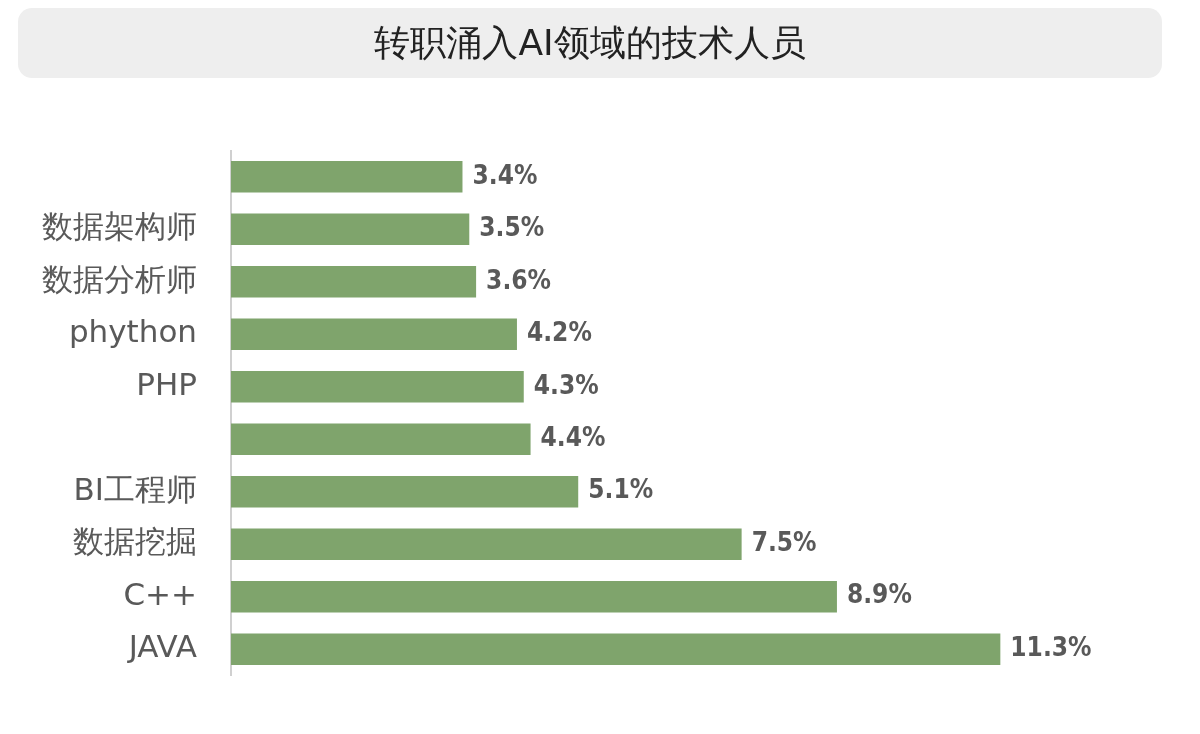 This screenshot has width=1200, height=734. Describe the element at coordinates (161, 646) in the screenshot. I see `y-tick-label: JAVA` at that location.